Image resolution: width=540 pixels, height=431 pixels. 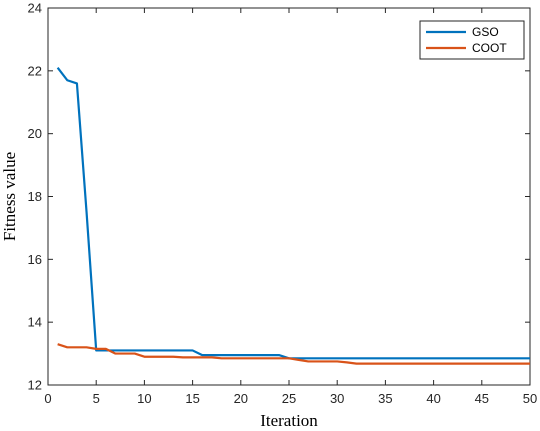 What do you see at coordinates (35, 385) in the screenshot?
I see `y-tick-label: 12` at bounding box center [35, 385].